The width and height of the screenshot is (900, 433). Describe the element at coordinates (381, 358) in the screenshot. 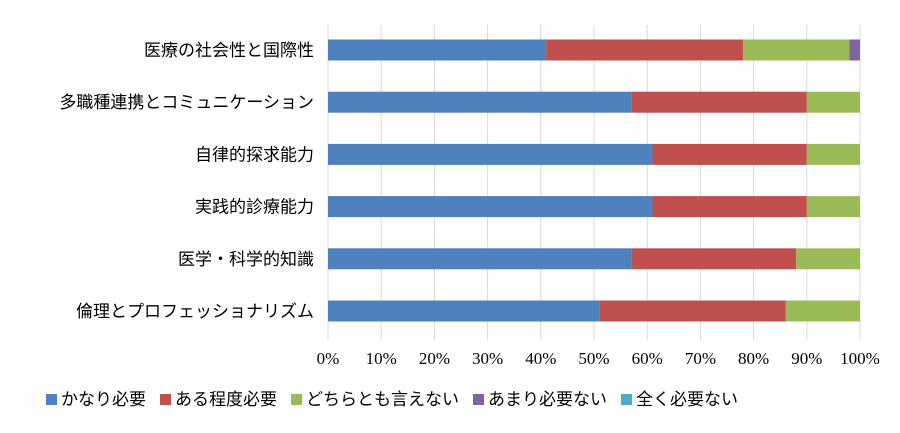

I see `x-tick-label: 10%` at that location.